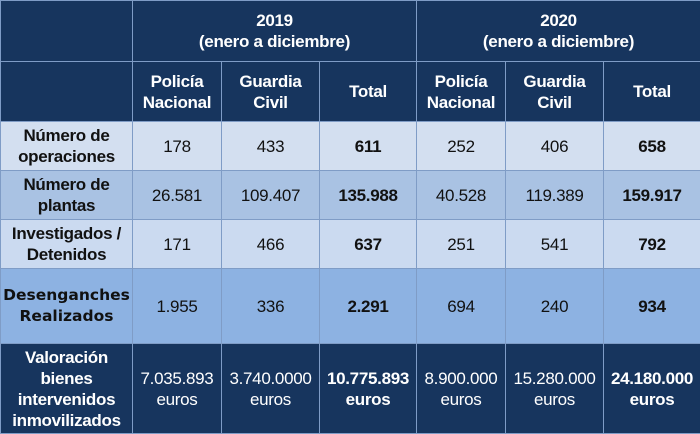 The height and width of the screenshot is (434, 700). What do you see at coordinates (652, 195) in the screenshot?
I see `cell-total: 159.917` at bounding box center [652, 195].